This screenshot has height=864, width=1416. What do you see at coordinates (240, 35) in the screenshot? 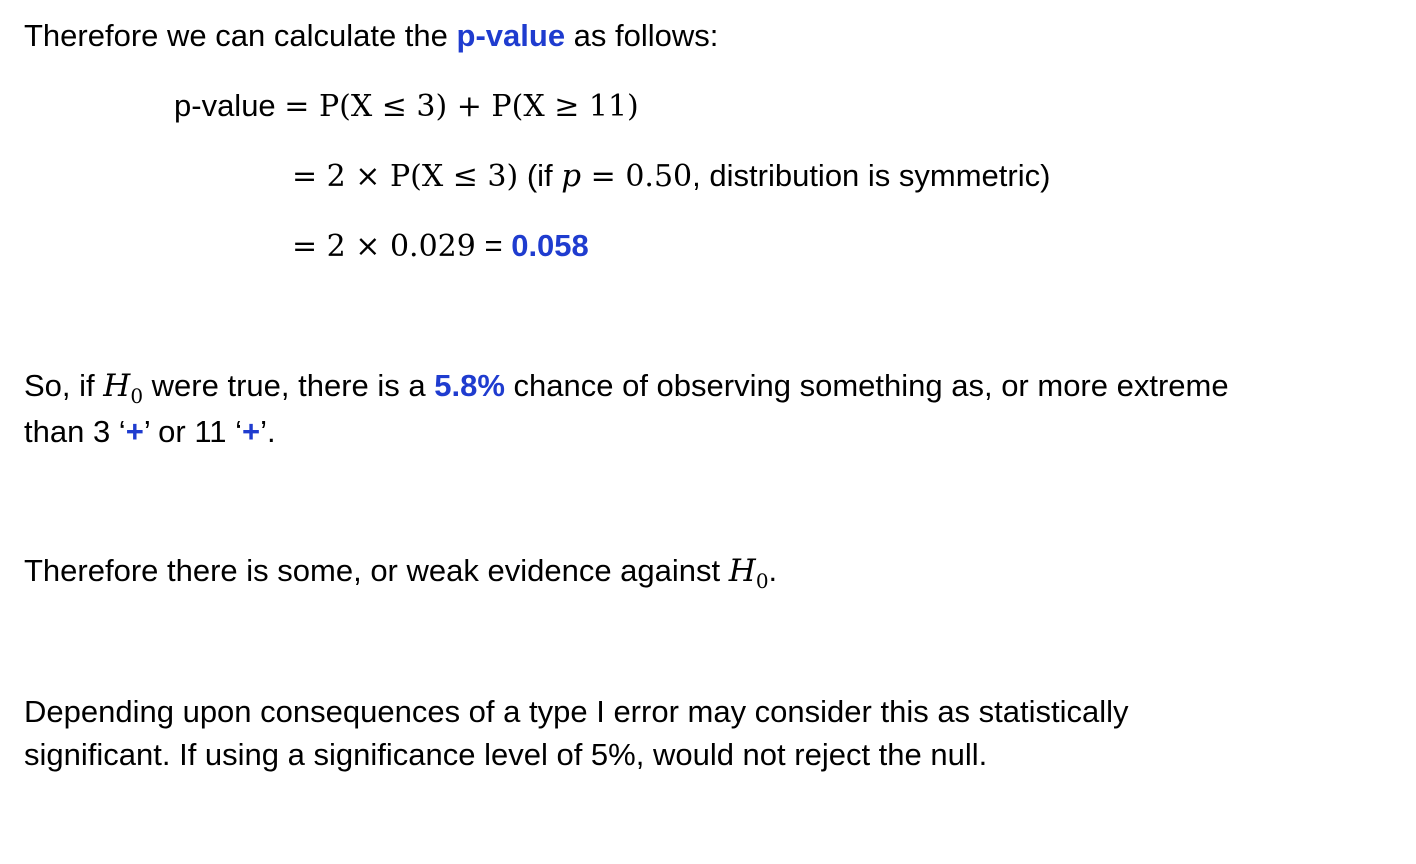
I see `intro-text-before: Therefore we can calculate the` at bounding box center [240, 35].